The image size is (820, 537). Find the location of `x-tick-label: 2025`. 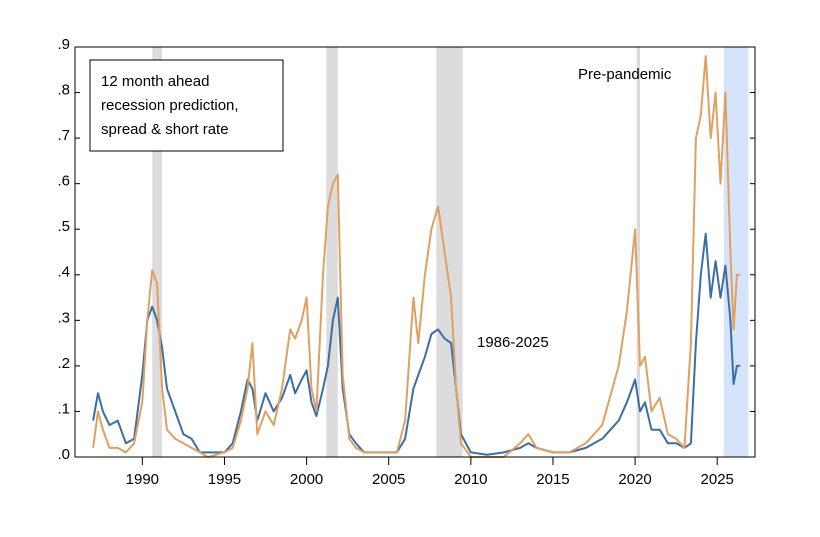

x-tick-label: 2025 is located at coordinates (717, 479).